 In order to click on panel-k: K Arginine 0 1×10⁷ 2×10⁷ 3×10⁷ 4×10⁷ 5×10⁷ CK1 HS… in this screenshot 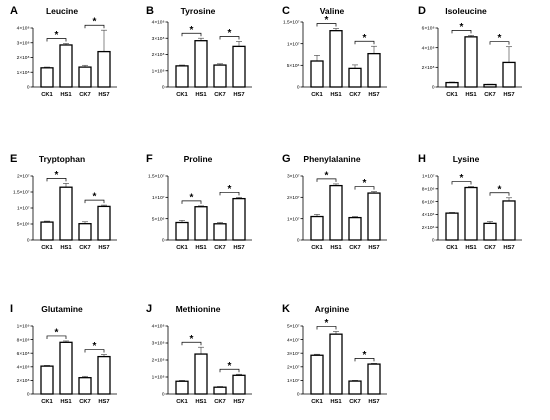, I will do `click(334, 354)`.